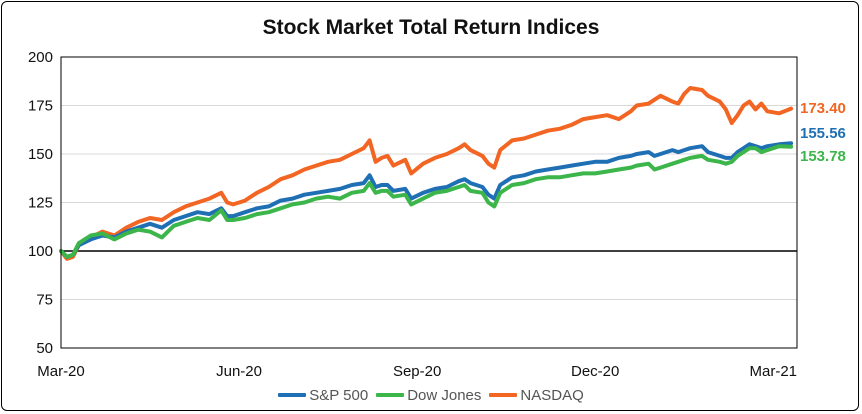 The height and width of the screenshot is (414, 862). What do you see at coordinates (595, 371) in the screenshot?
I see `x-tick-label-3: Dec-20` at bounding box center [595, 371].